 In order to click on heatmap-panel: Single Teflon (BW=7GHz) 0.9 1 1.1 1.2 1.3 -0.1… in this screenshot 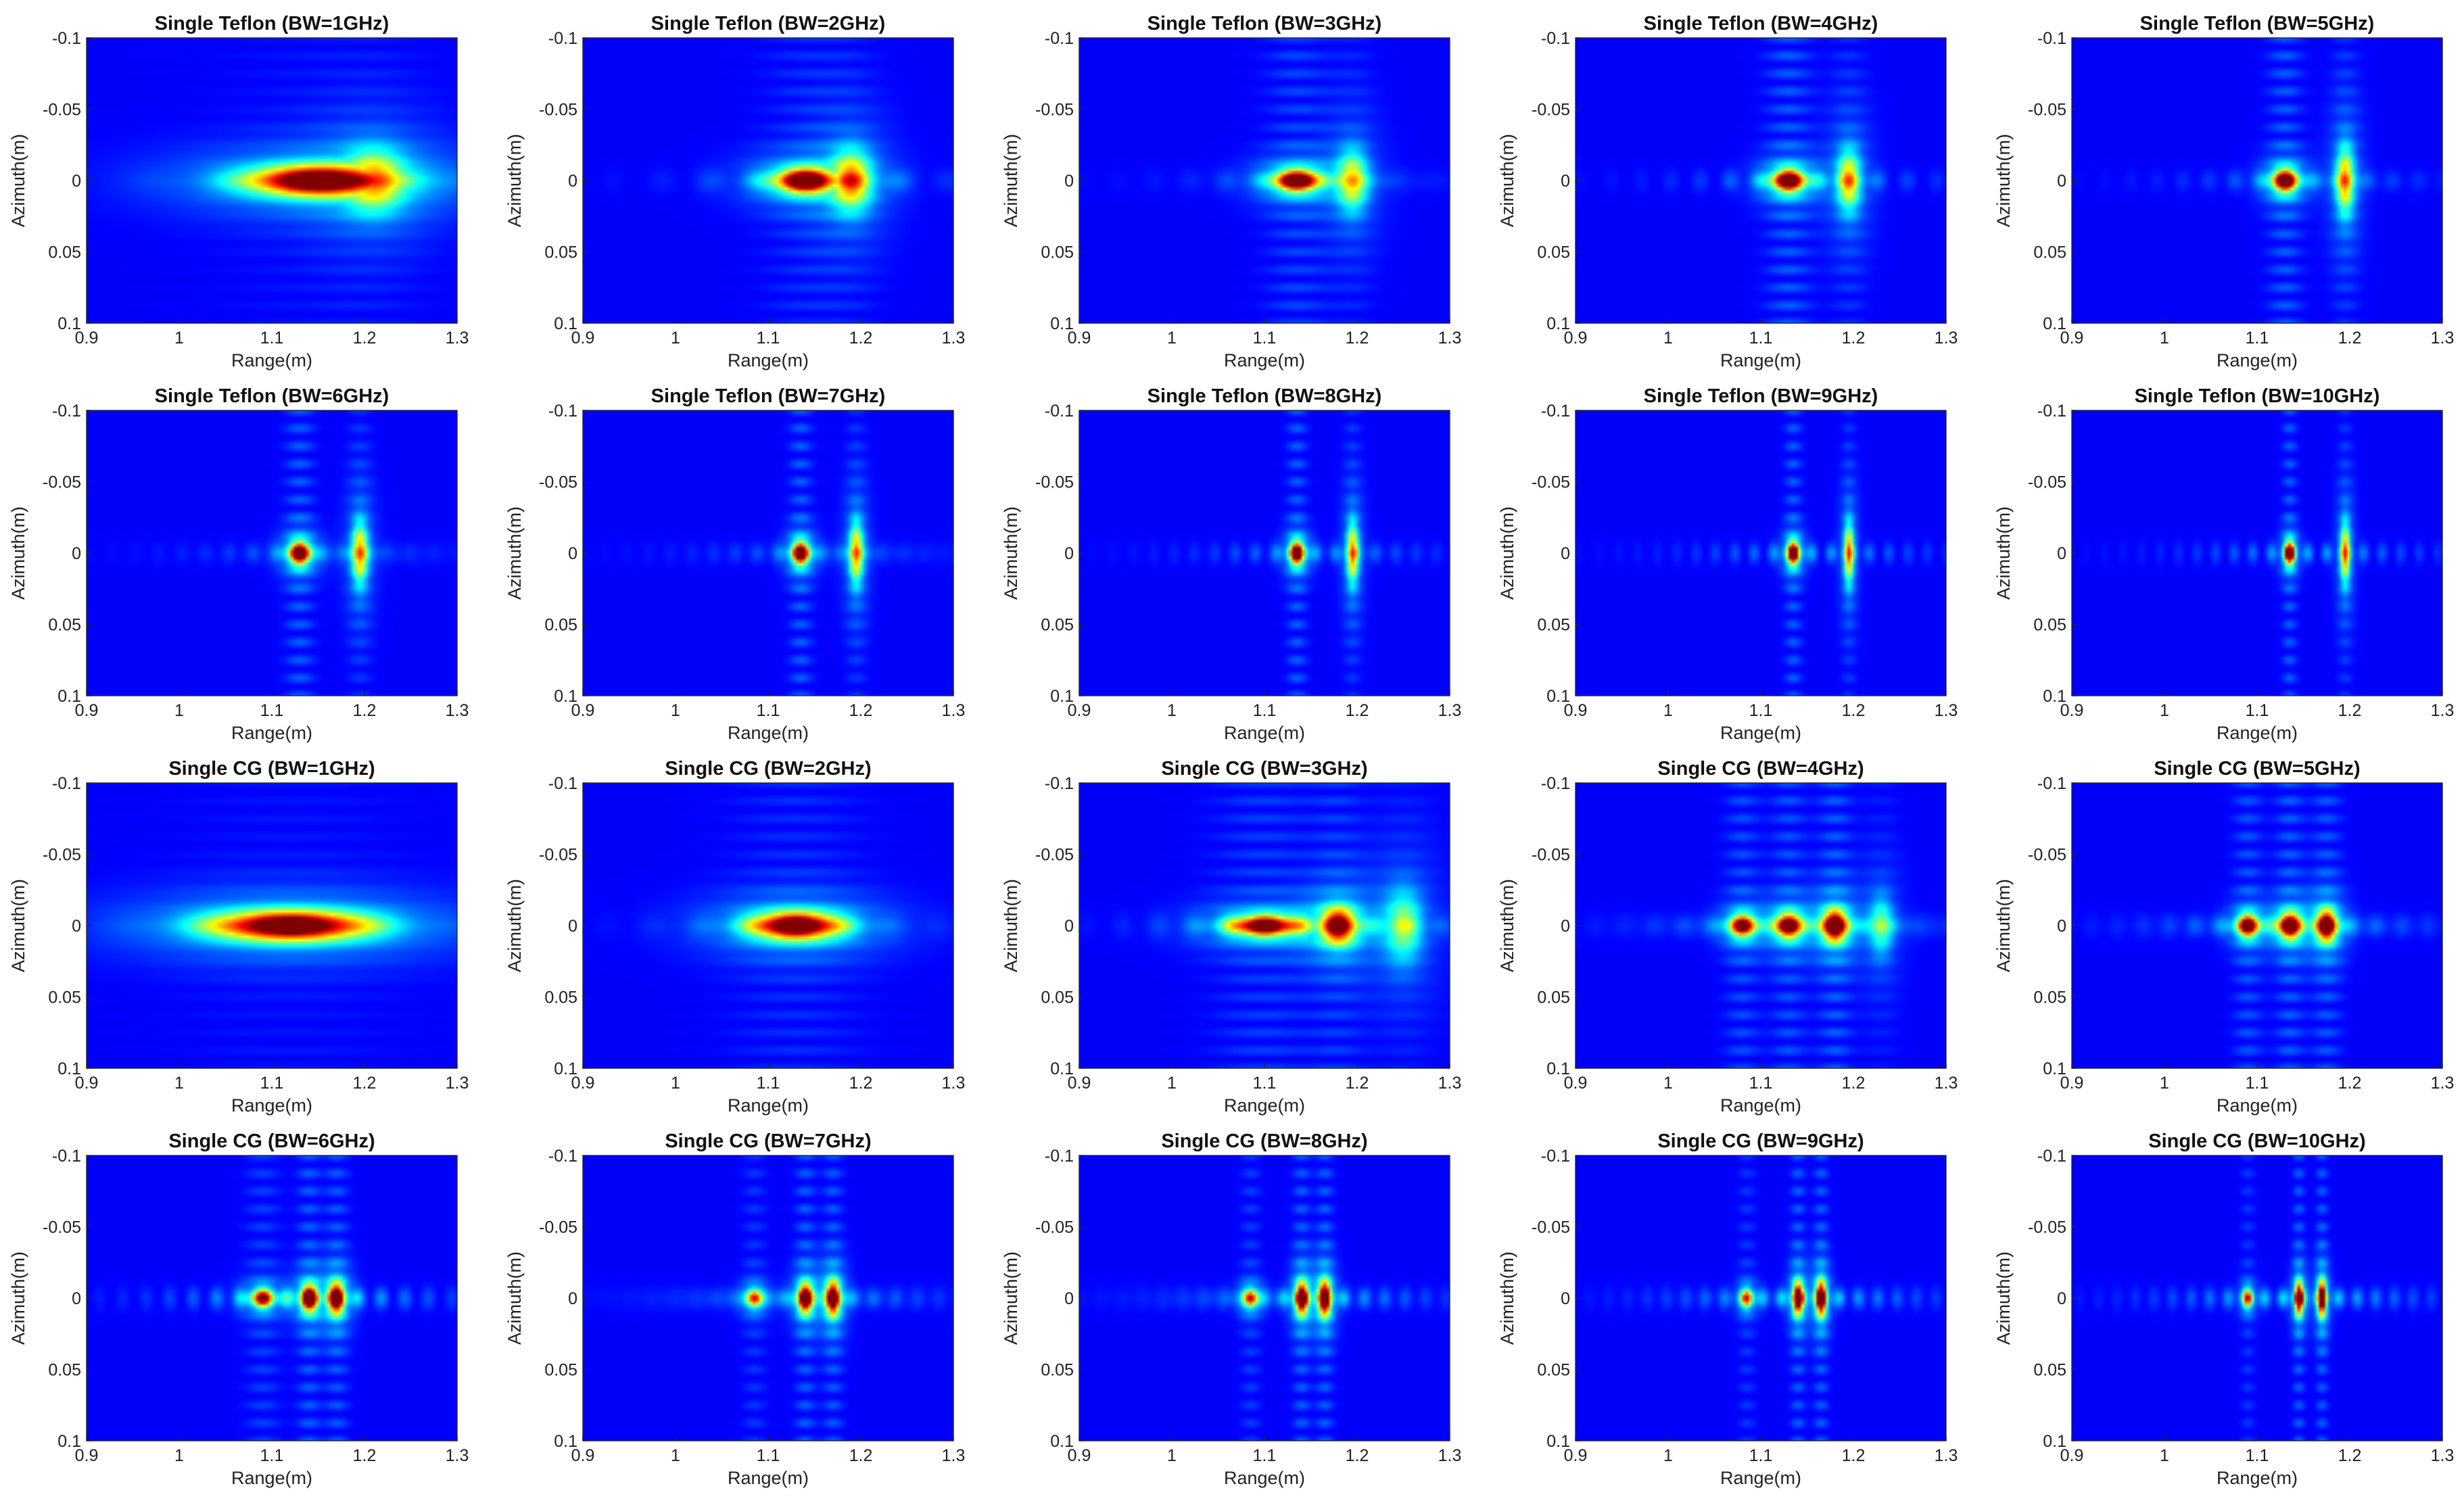, I will do `click(734, 564)`.